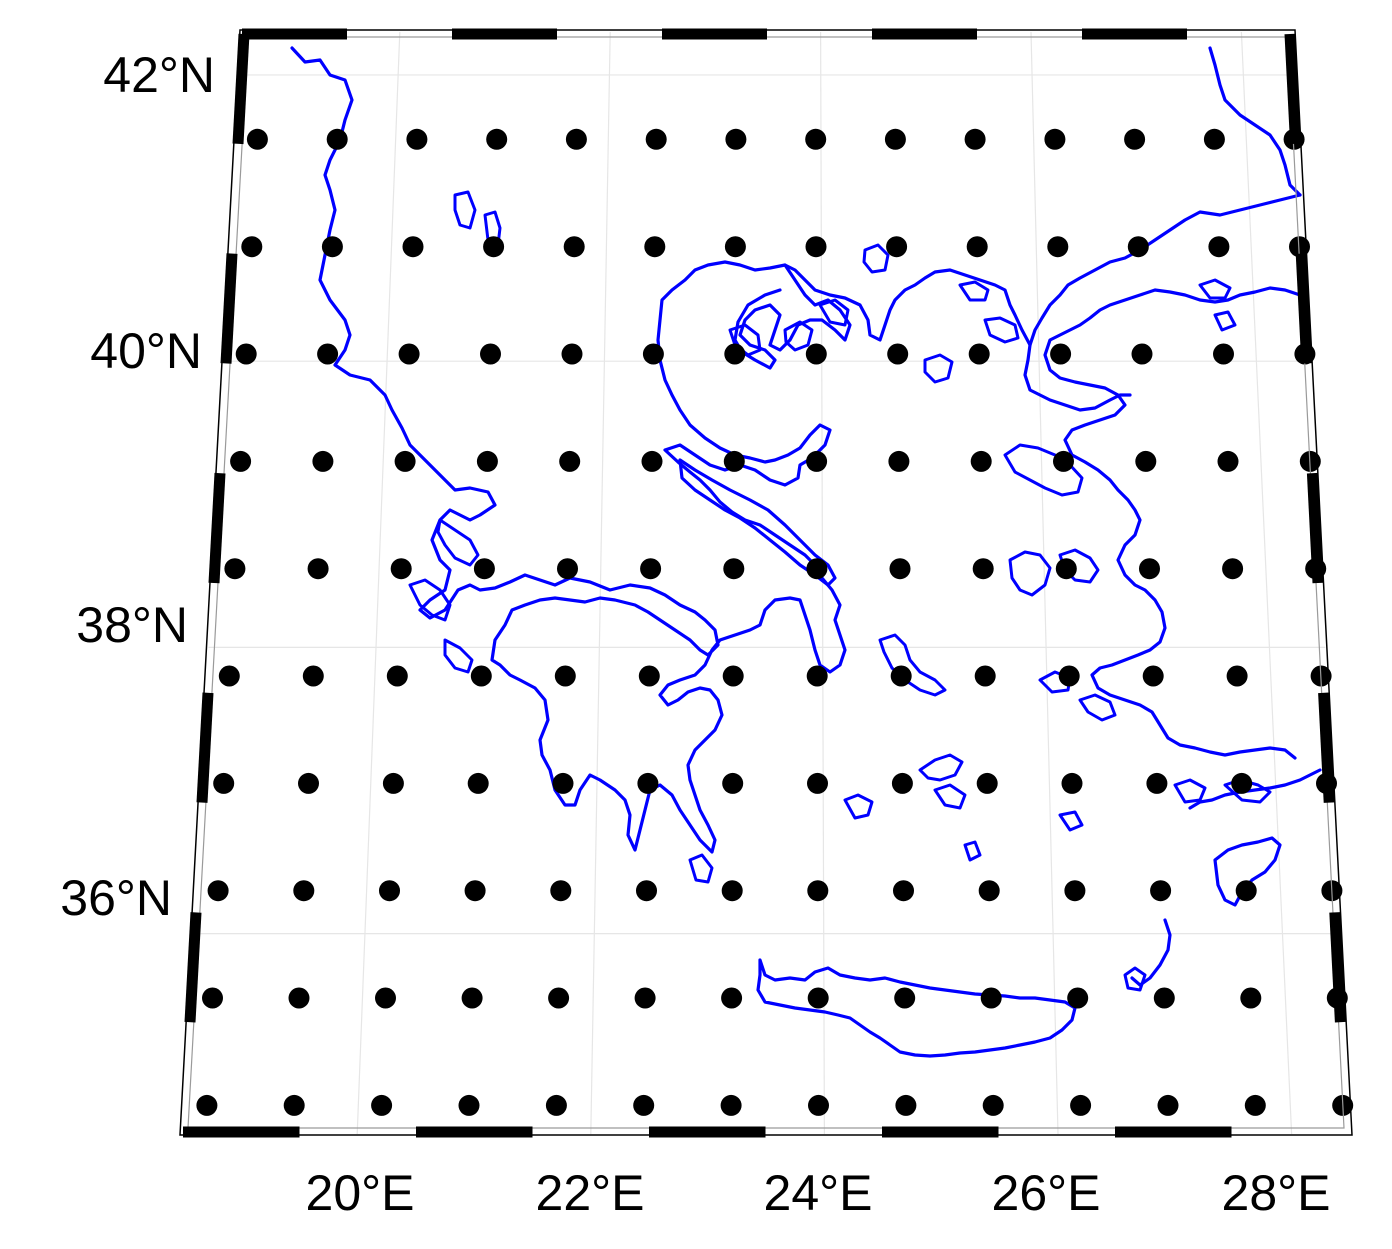 The height and width of the screenshot is (1249, 1392). What do you see at coordinates (116, 898) in the screenshot?
I see `lat-label-36: 36°N` at bounding box center [116, 898].